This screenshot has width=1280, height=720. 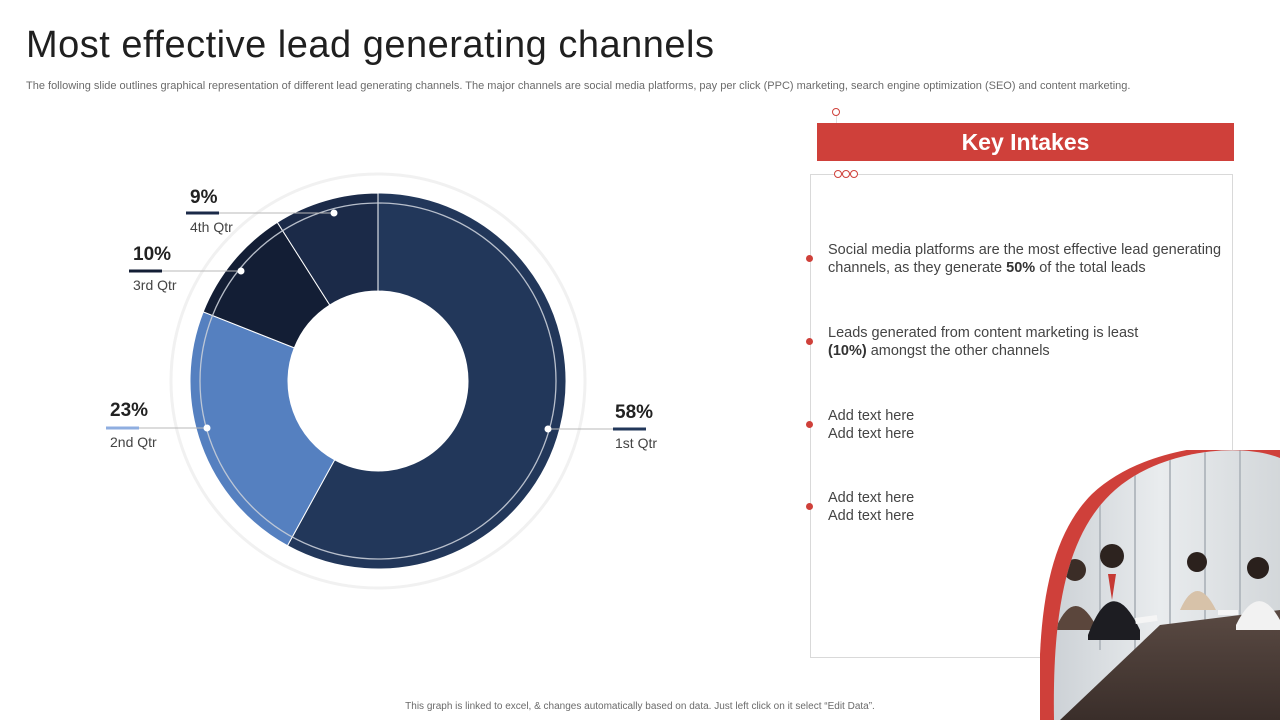 I want to click on slice-1st-qtr, so click(x=426, y=381).